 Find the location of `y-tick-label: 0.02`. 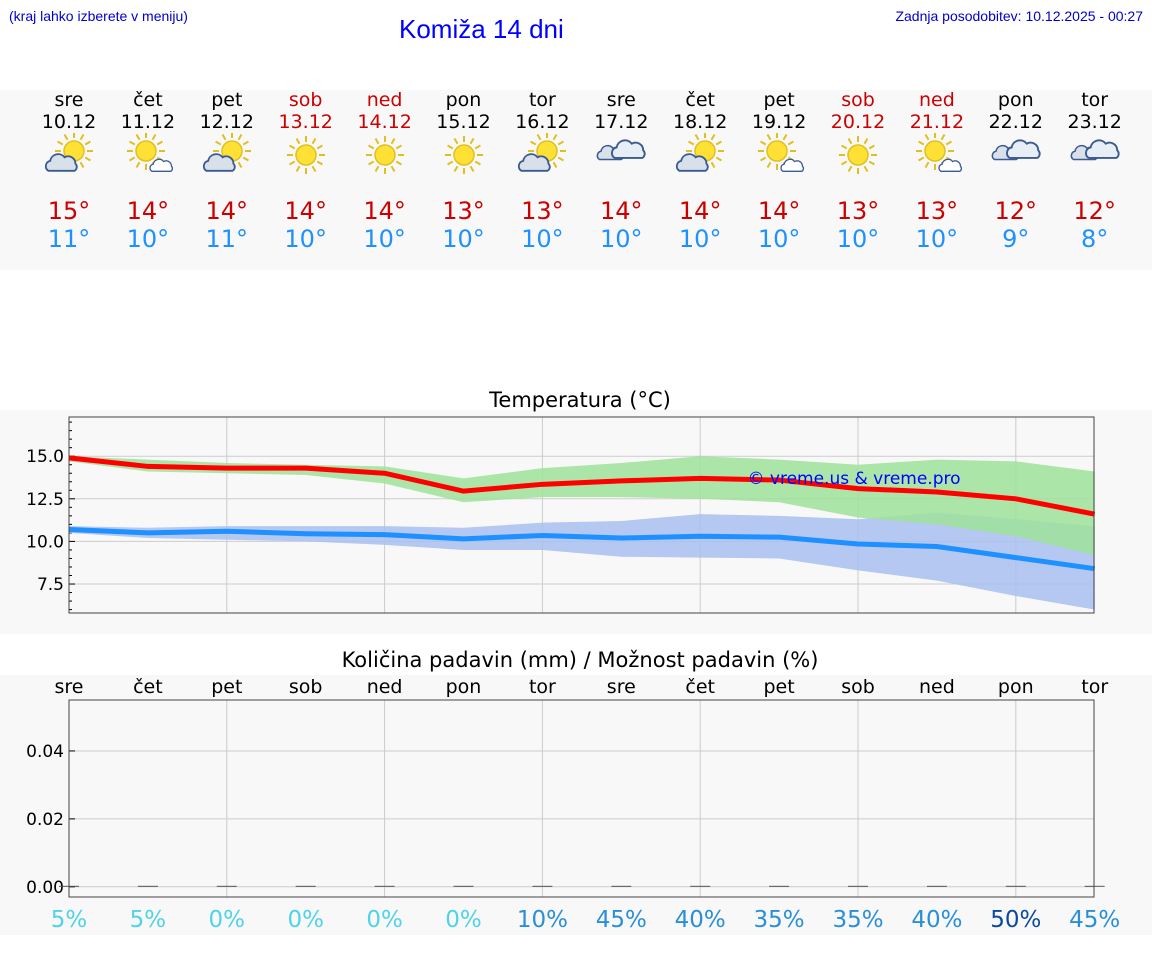

y-tick-label: 0.02 is located at coordinates (45, 820).